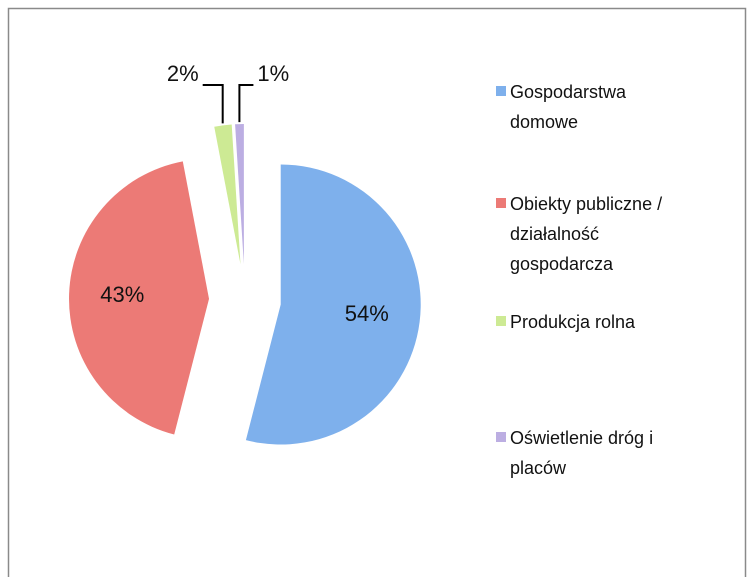  What do you see at coordinates (367, 313) in the screenshot?
I see `data-label: 54%` at bounding box center [367, 313].